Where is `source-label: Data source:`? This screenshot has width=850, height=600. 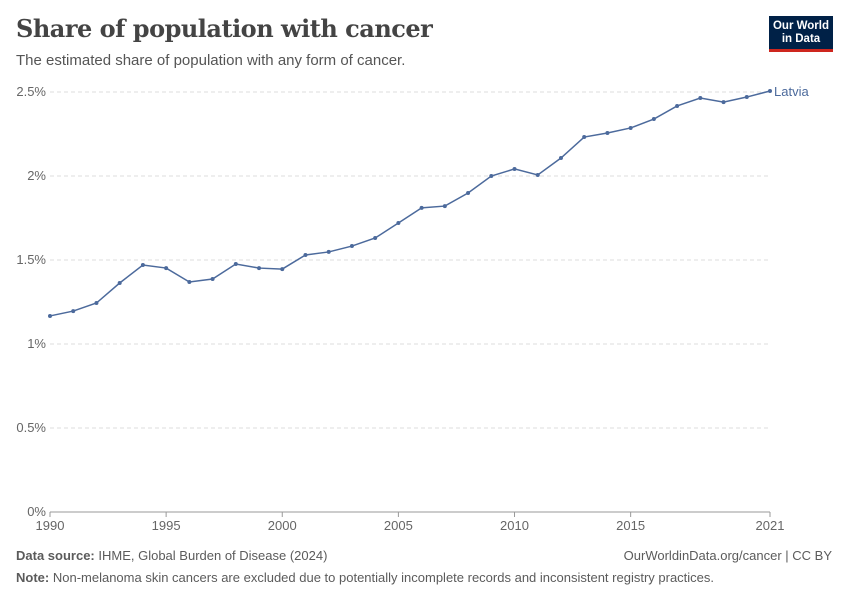 source-label: Data source: is located at coordinates (55, 555).